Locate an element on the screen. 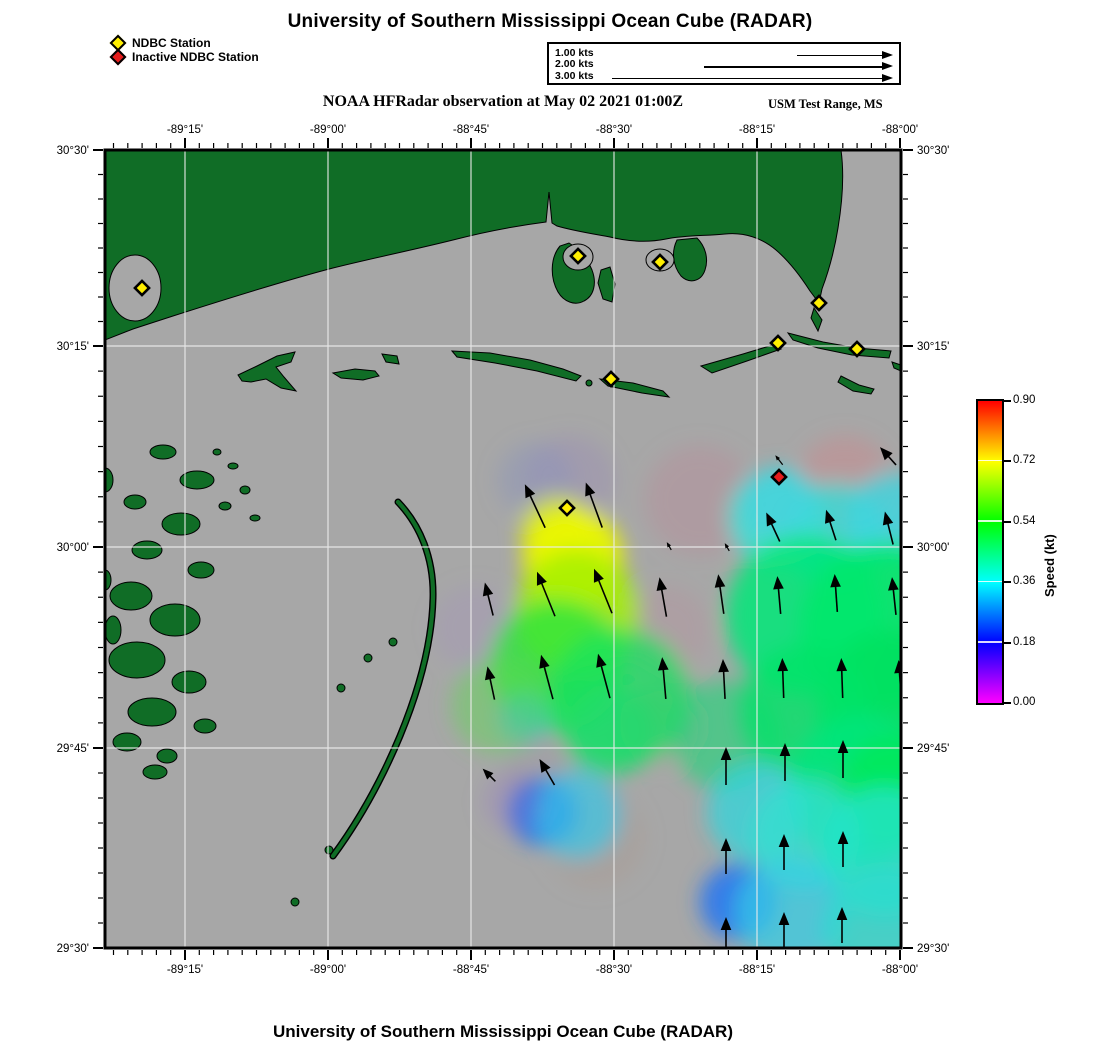  y-axis-label-left: 30°30' is located at coordinates (73, 151).